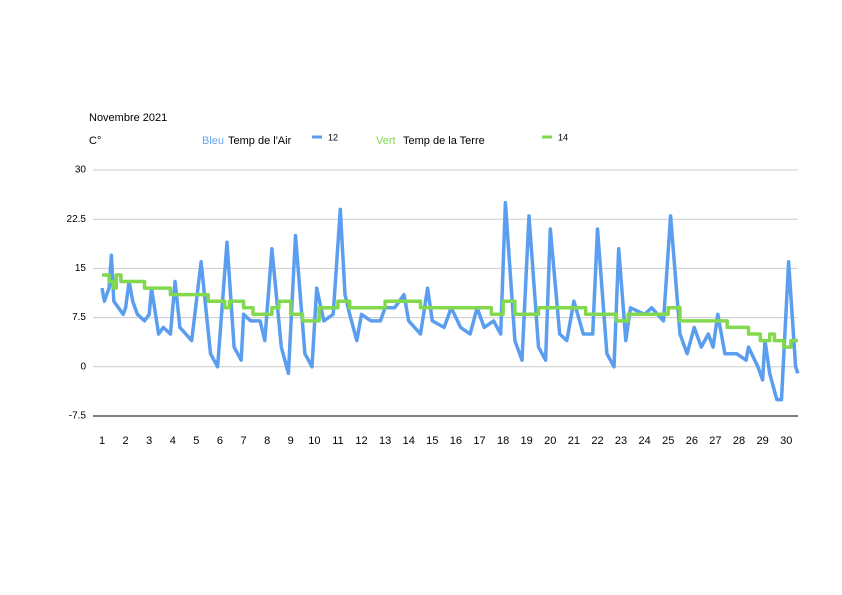 The height and width of the screenshot is (595, 842). Describe the element at coordinates (149, 441) in the screenshot. I see `x-tick-label: 3` at that location.